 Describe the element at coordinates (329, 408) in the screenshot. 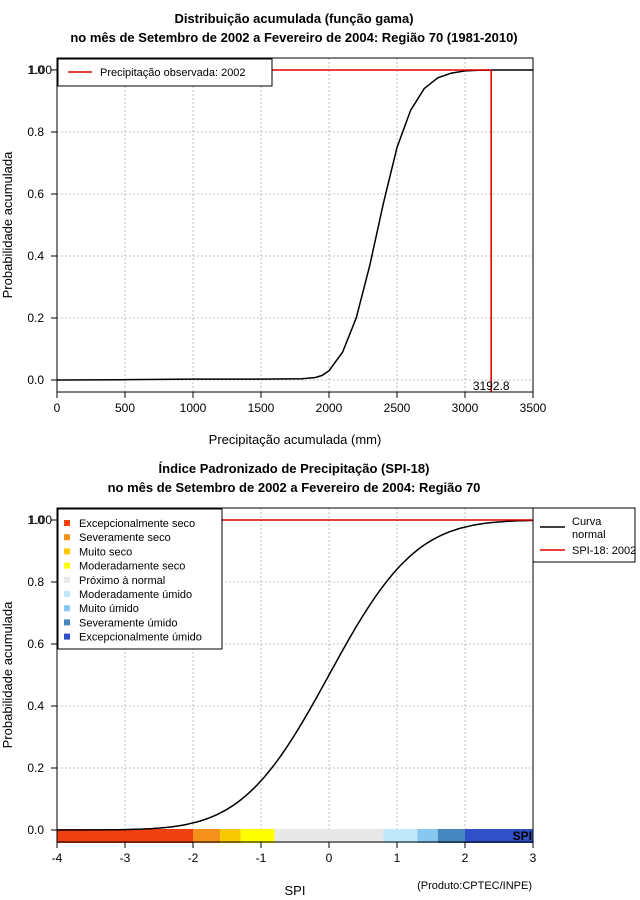

I see `chart1-xtick-label: 2000` at that location.